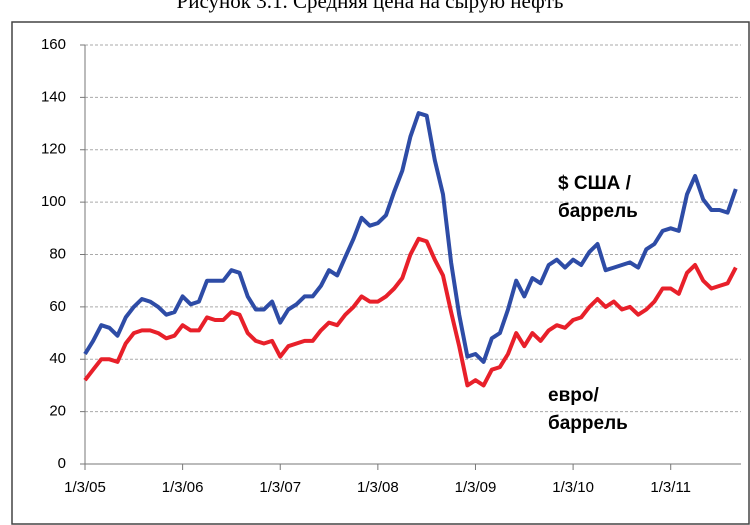  Describe the element at coordinates (378, 487) in the screenshot. I see `x-tick-label: 1/3/08` at that location.